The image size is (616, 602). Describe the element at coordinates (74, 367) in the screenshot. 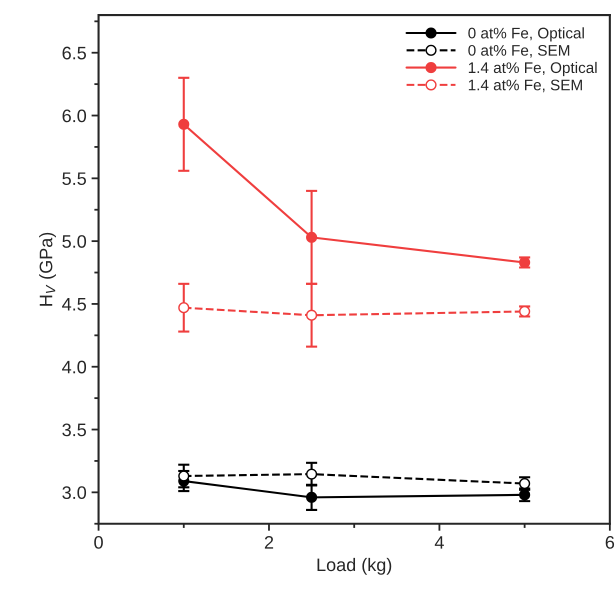

I see `y-tick-label: 4.0` at that location.